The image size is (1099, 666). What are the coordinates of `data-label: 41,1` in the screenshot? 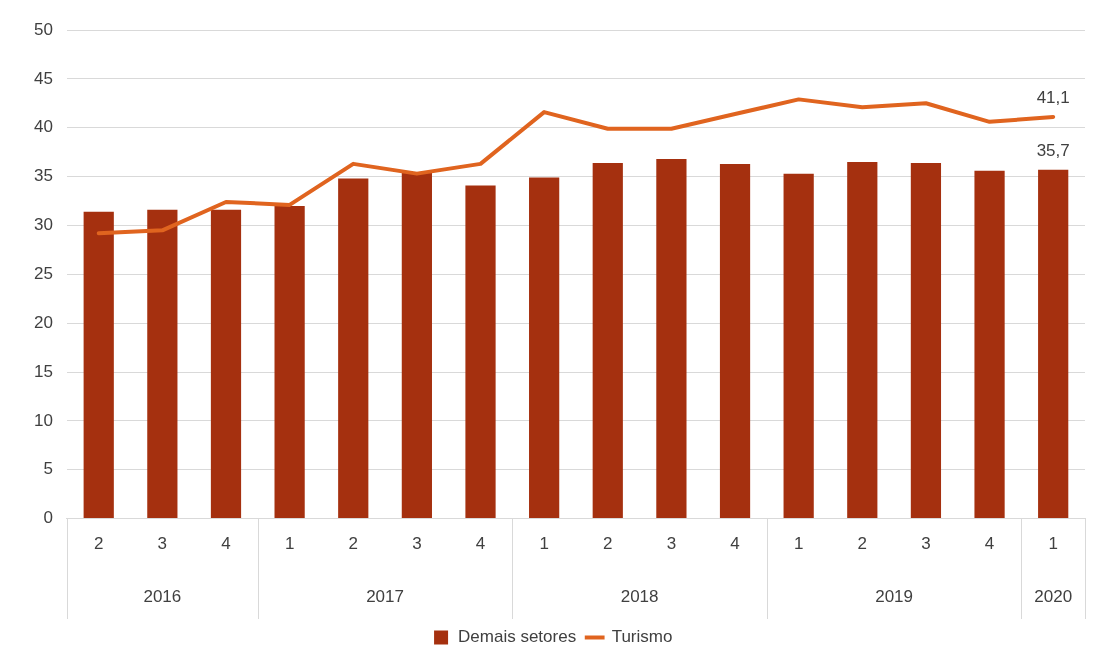 It's located at (1053, 98).